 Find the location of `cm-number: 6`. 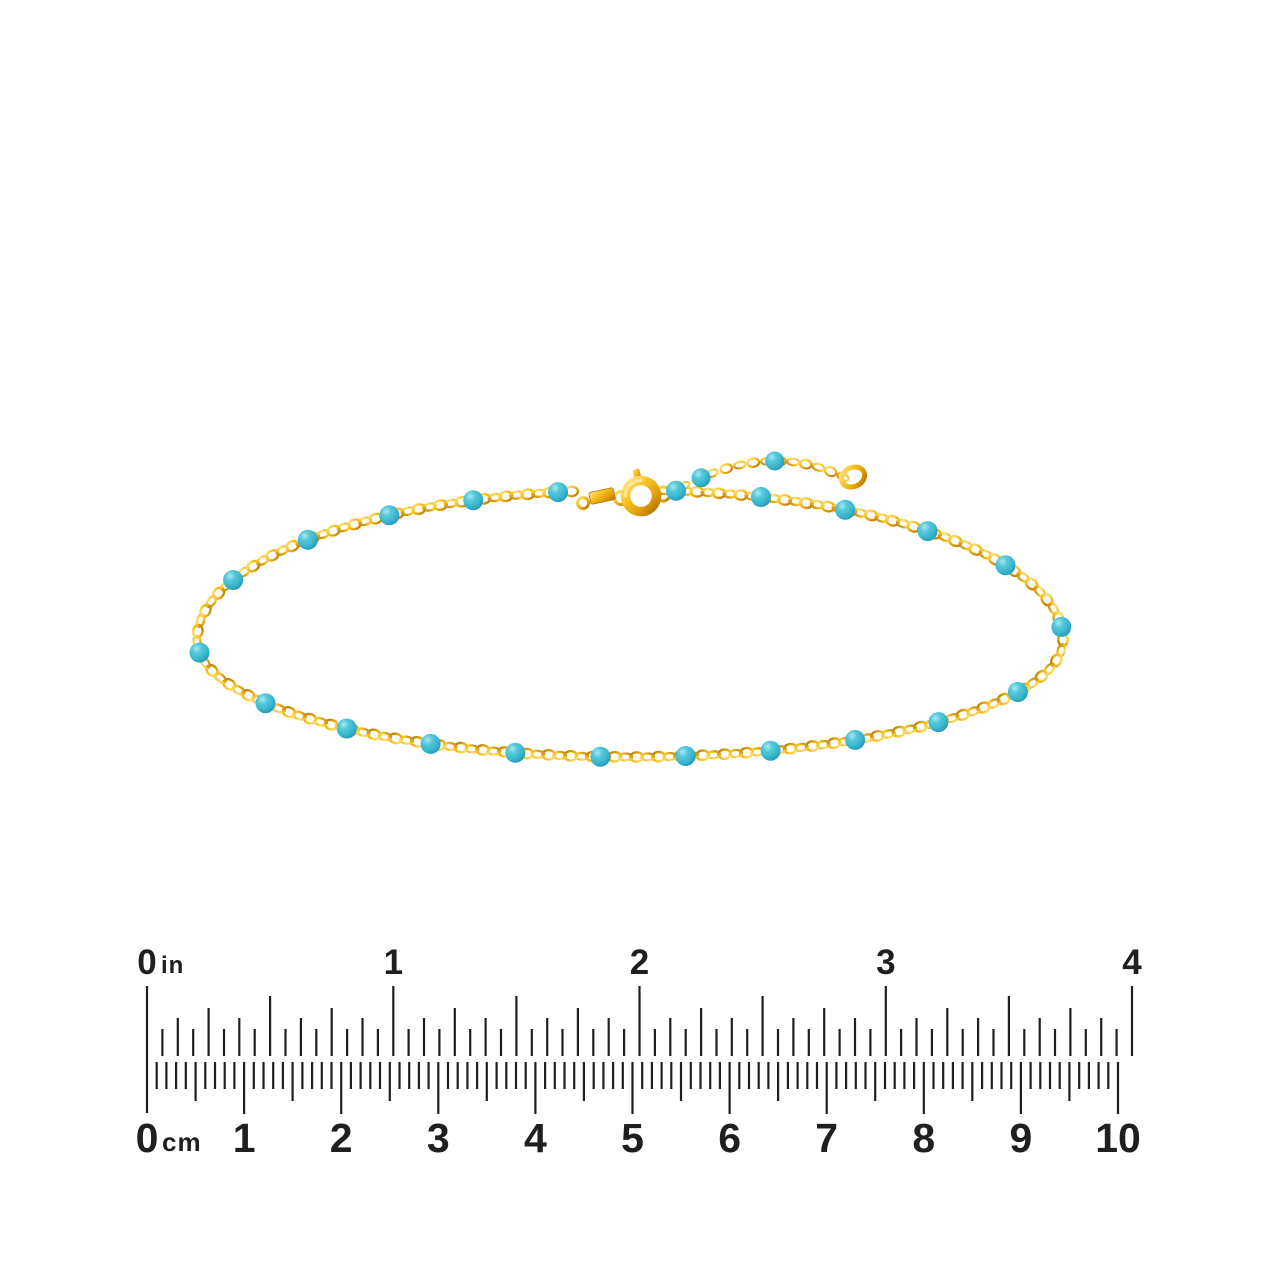

cm-number: 6 is located at coordinates (729, 1138).